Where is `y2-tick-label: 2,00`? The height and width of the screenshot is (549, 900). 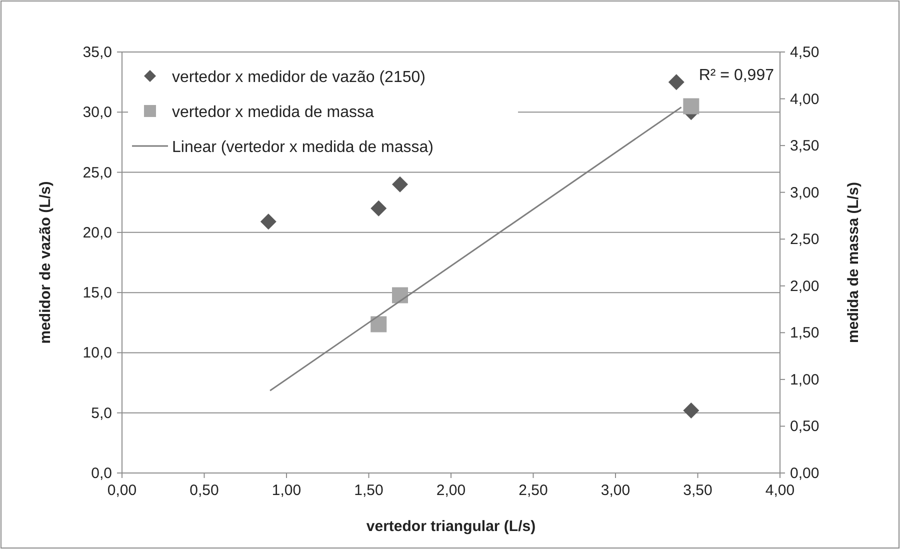
y2-tick-label: 2,00 is located at coordinates (805, 286).